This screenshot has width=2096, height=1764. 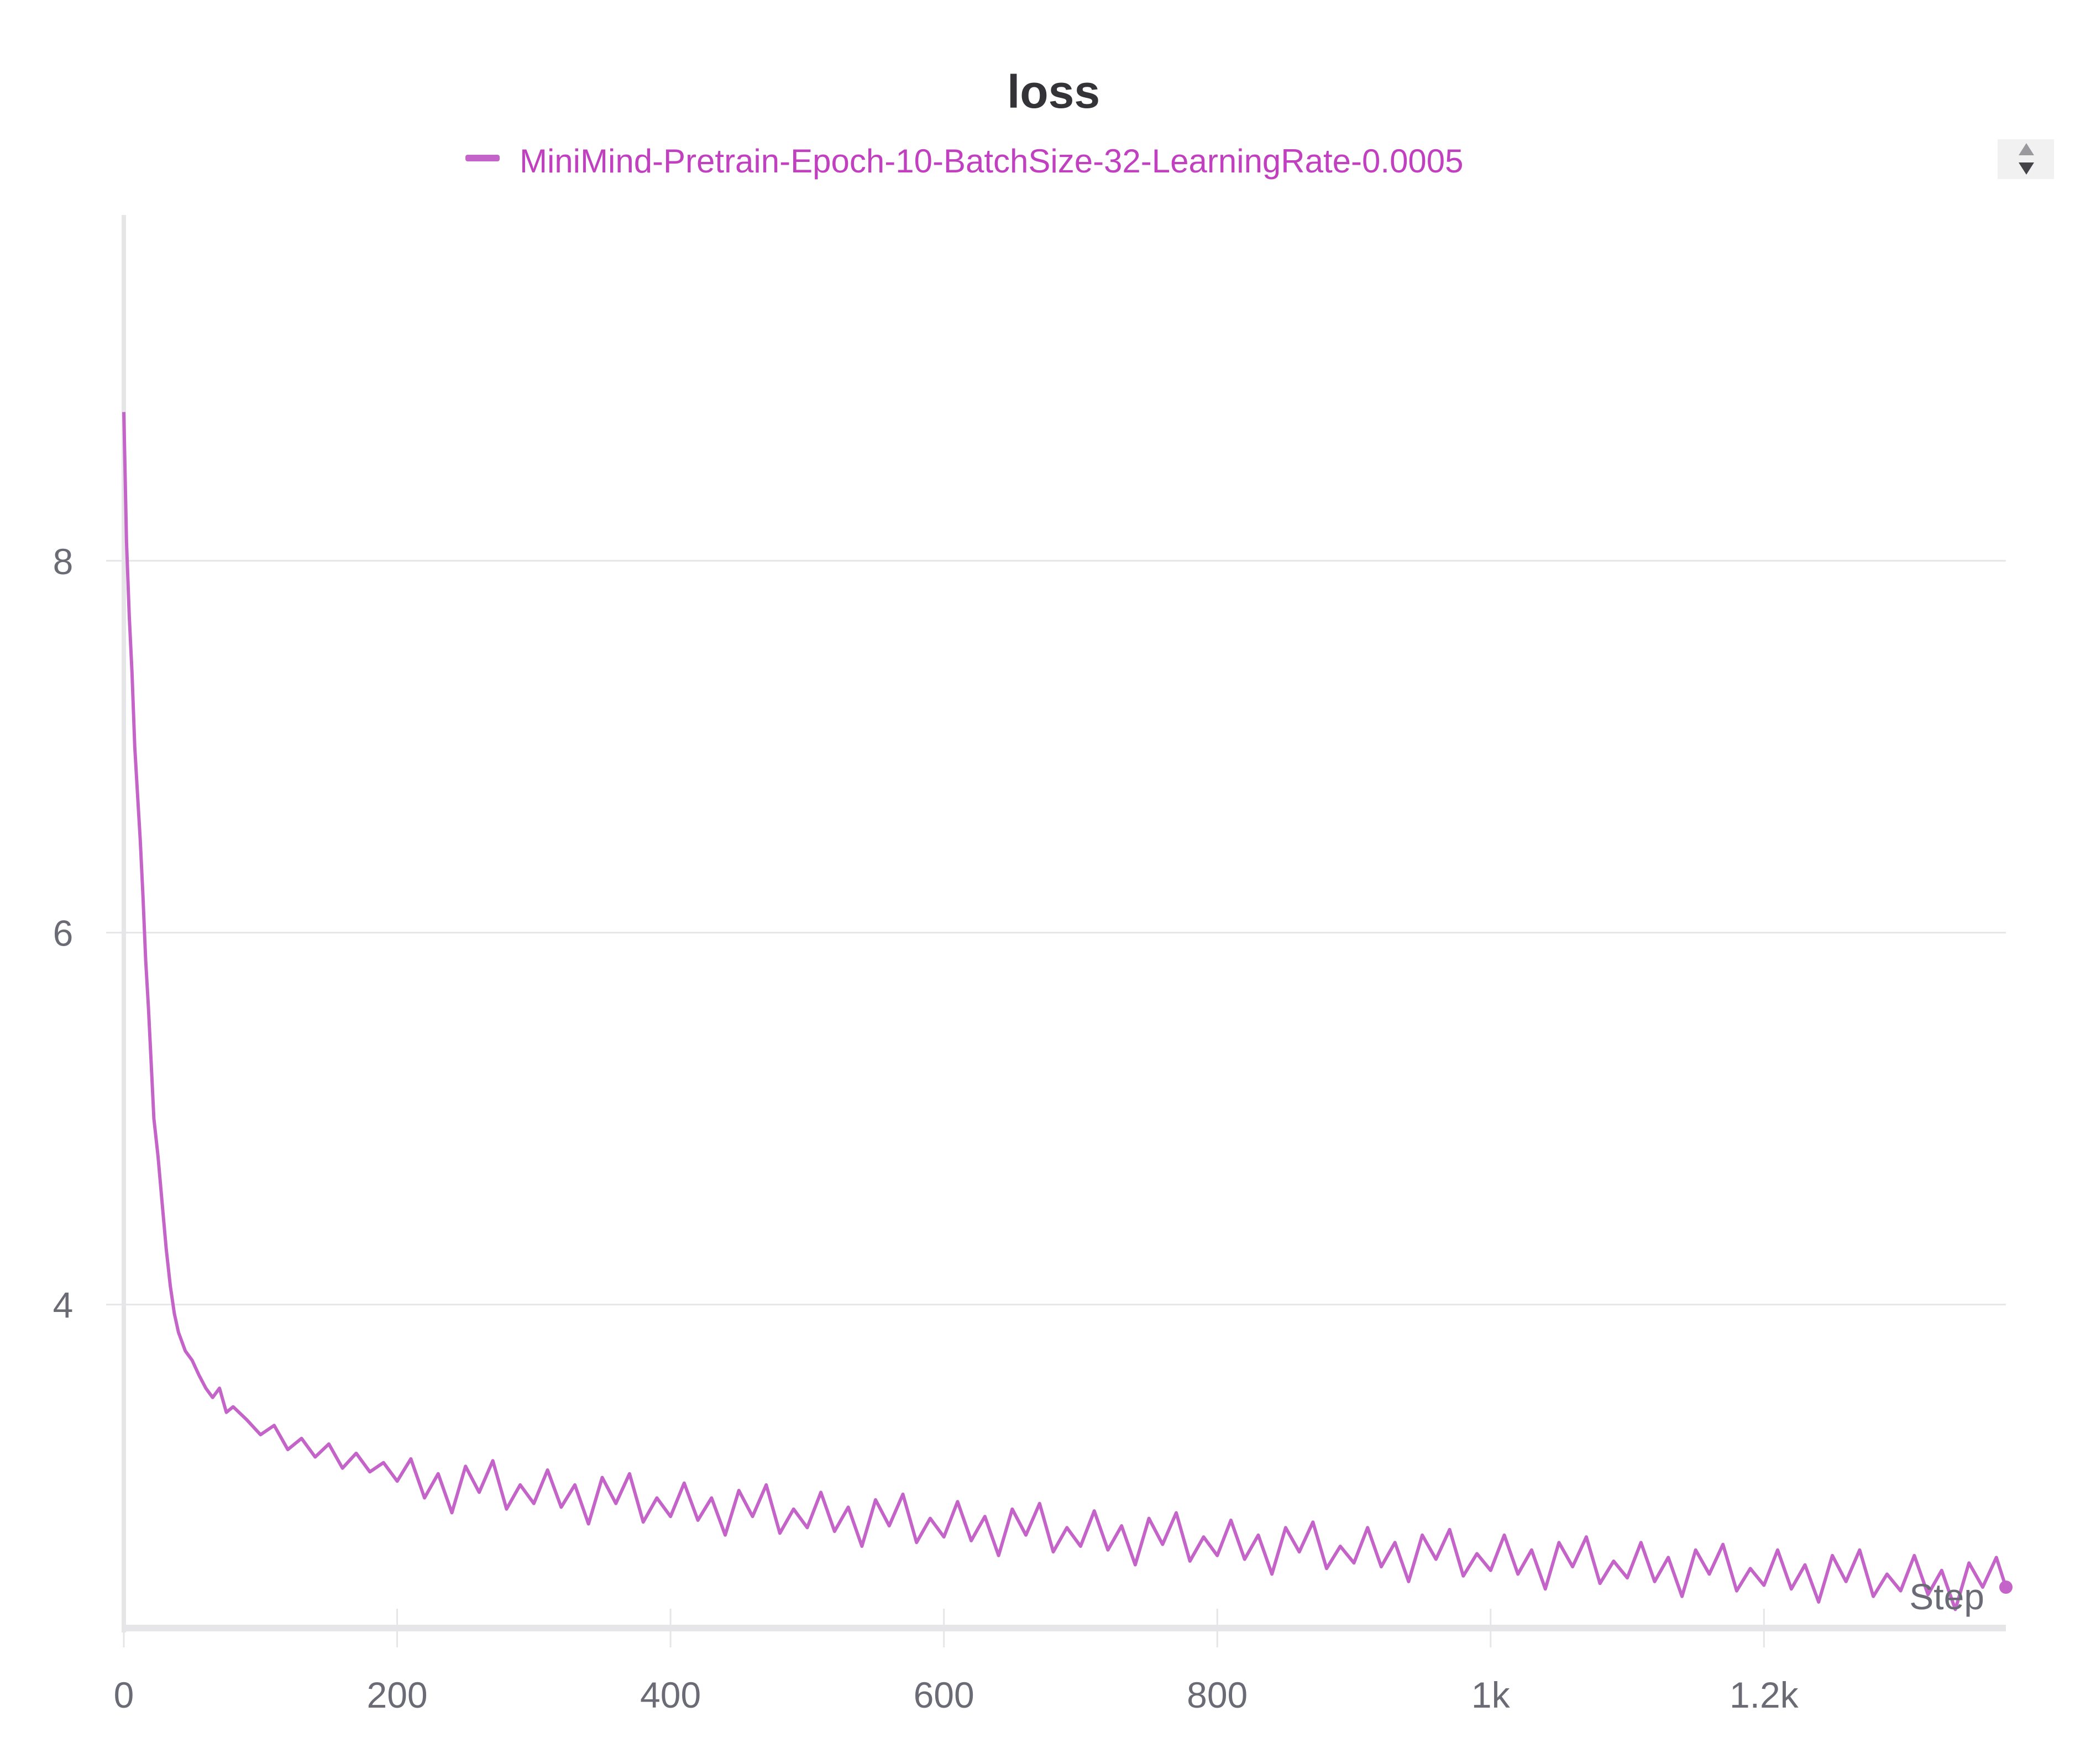 What do you see at coordinates (944, 1695) in the screenshot?
I see `x-tick-label: 600` at bounding box center [944, 1695].